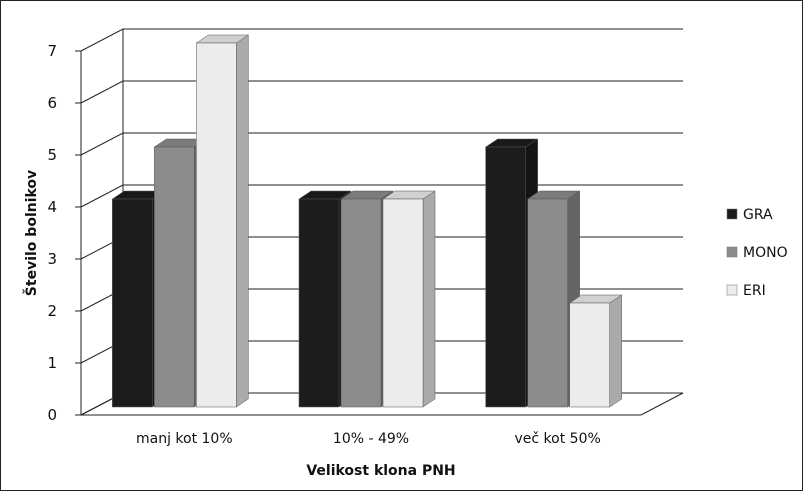  I want to click on y-tick-label: 2, so click(52, 311).